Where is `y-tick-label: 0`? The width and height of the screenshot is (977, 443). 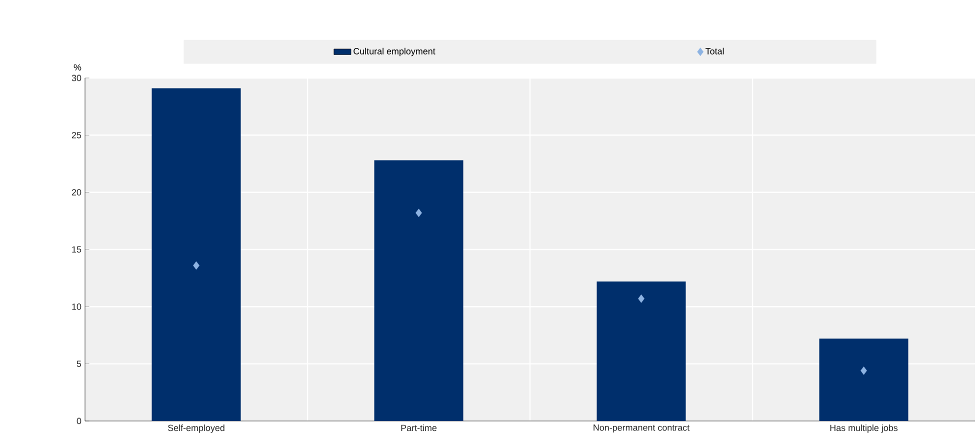 y-tick-label: 0 is located at coordinates (79, 421).